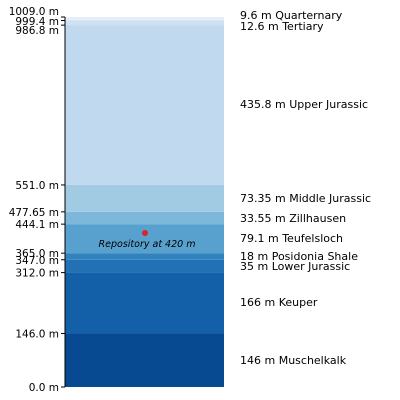 This screenshot has height=400, width=400. I want to click on repository-marker-group: Repository at 420 m, so click(147, 239).